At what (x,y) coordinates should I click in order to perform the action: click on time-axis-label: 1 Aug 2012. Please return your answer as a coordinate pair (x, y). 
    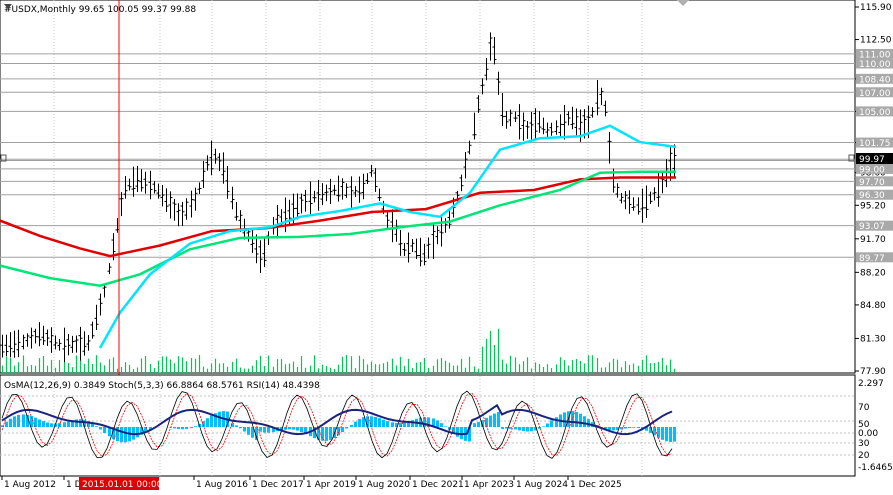
    Looking at the image, I should click on (30, 485).